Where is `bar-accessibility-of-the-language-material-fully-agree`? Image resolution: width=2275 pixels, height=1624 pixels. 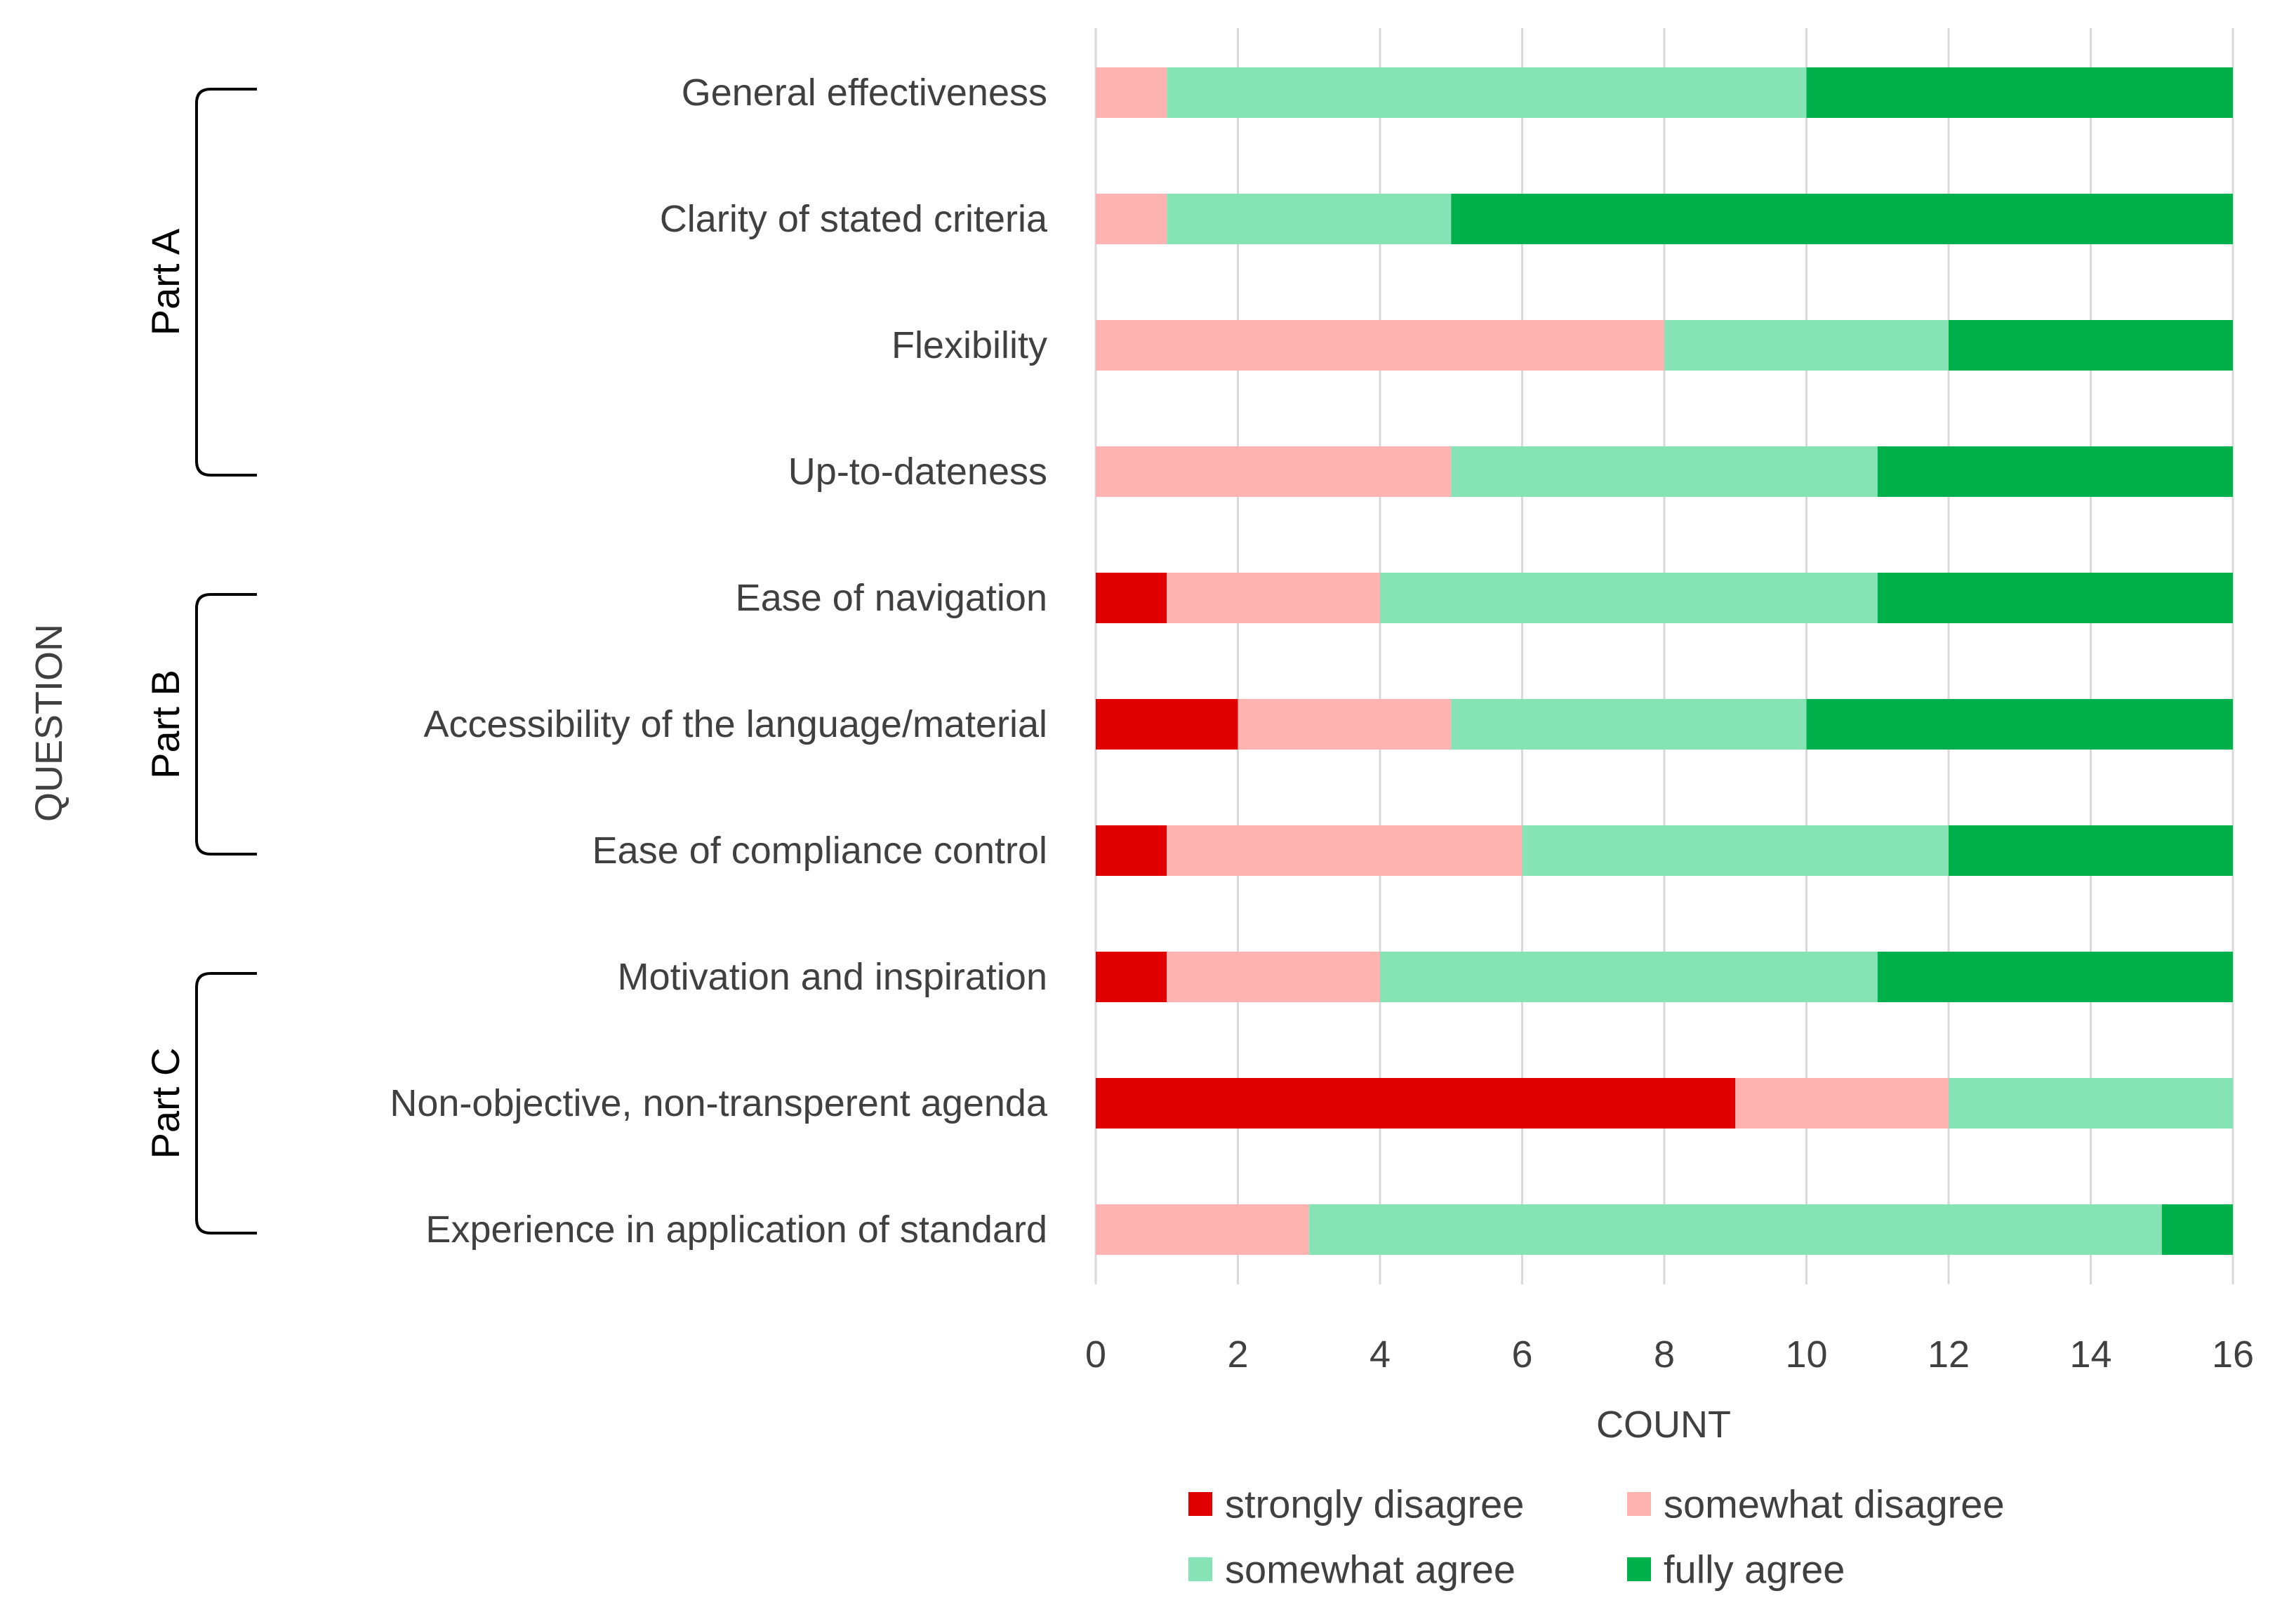
bar-accessibility-of-the-language-material-fully-agree is located at coordinates (2019, 724).